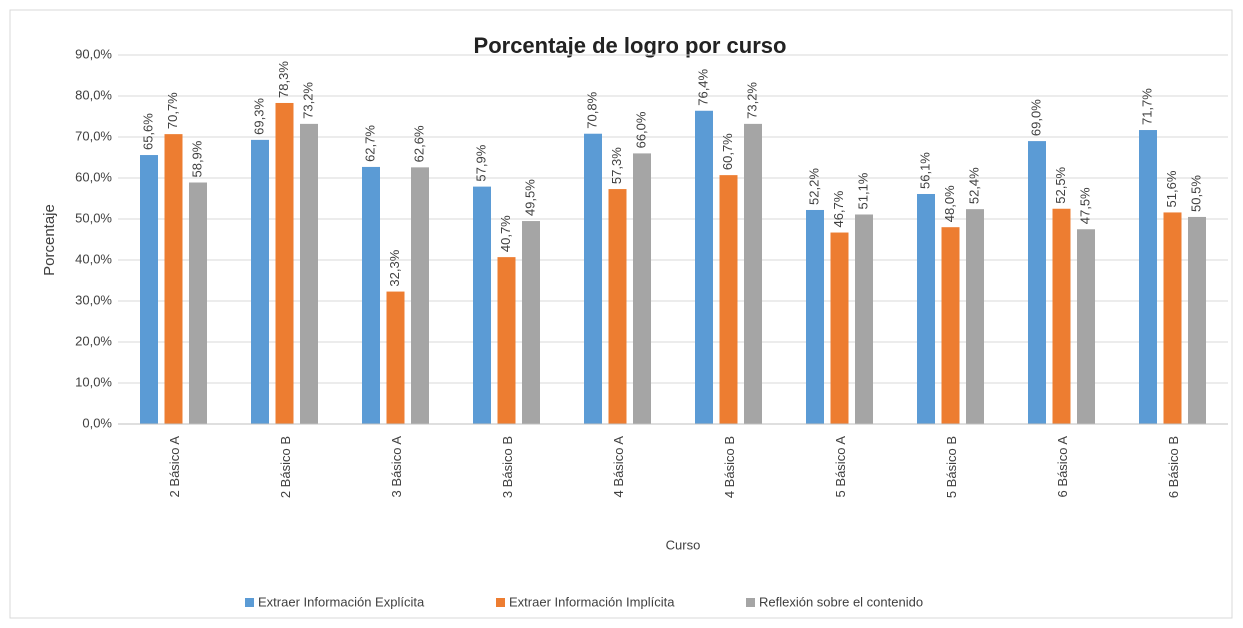 Image resolution: width=1243 pixels, height=628 pixels. Describe the element at coordinates (93, 340) in the screenshot. I see `y-tick-label: 20,0%` at that location.